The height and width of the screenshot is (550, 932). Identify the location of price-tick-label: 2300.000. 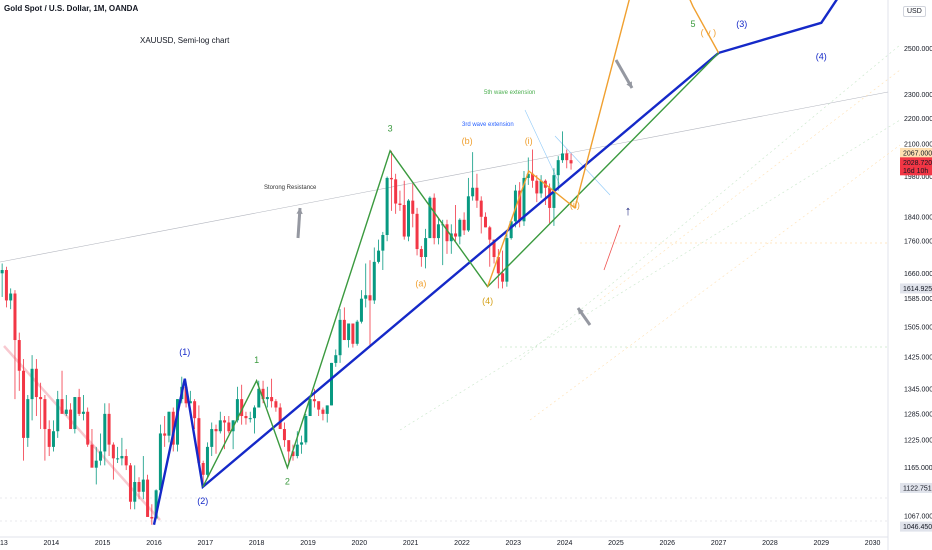
(918, 95).